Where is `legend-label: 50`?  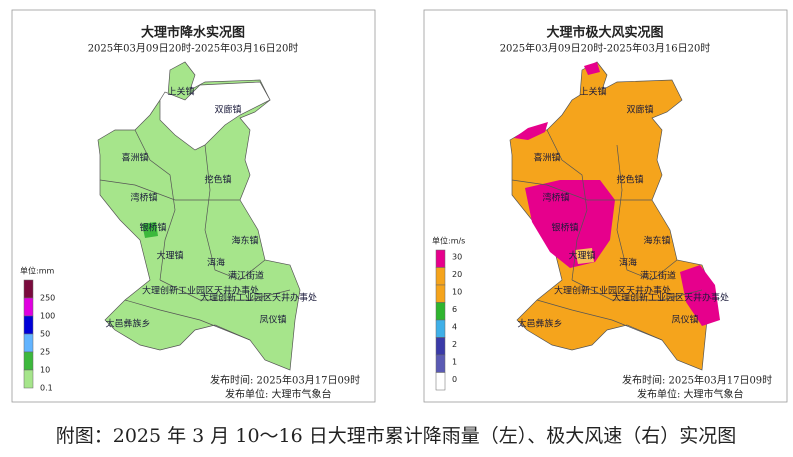
legend-label: 50 is located at coordinates (45, 334).